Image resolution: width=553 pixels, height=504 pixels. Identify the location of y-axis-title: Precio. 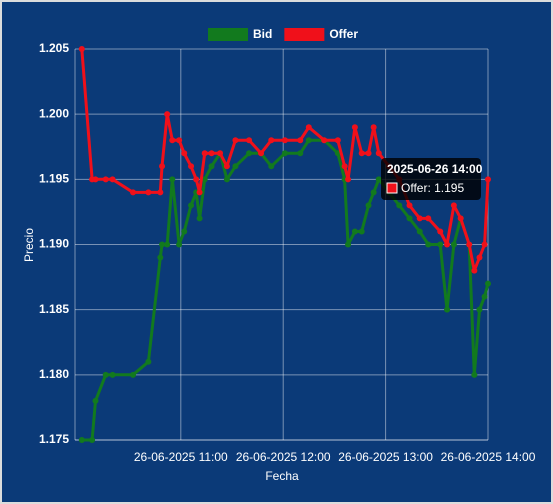
(29, 245).